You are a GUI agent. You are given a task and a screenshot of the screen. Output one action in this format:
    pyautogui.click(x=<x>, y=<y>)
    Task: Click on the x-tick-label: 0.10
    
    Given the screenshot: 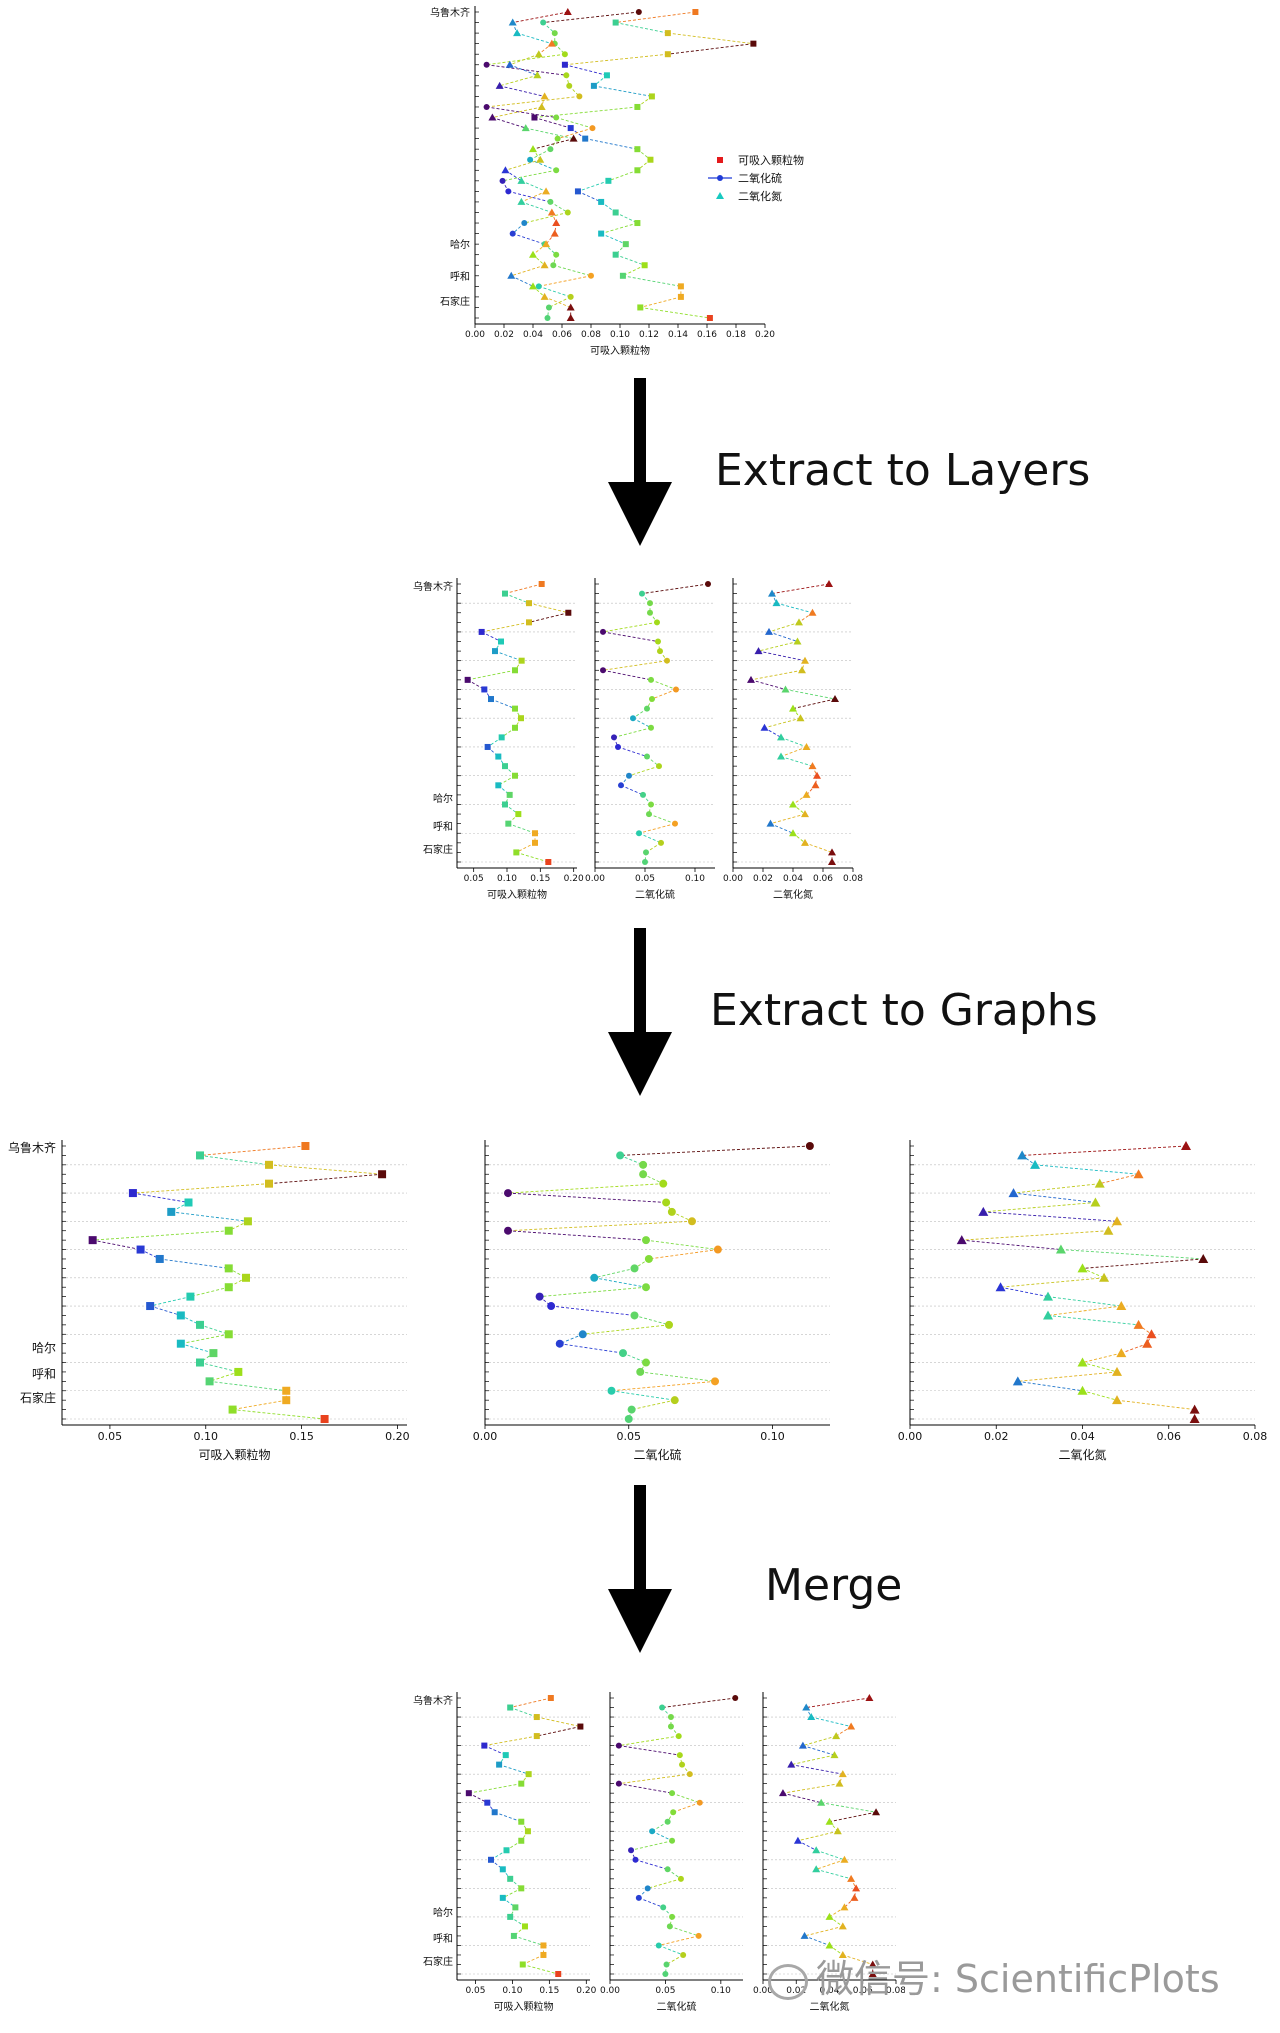 What is the action you would take?
    pyautogui.click(x=507, y=879)
    